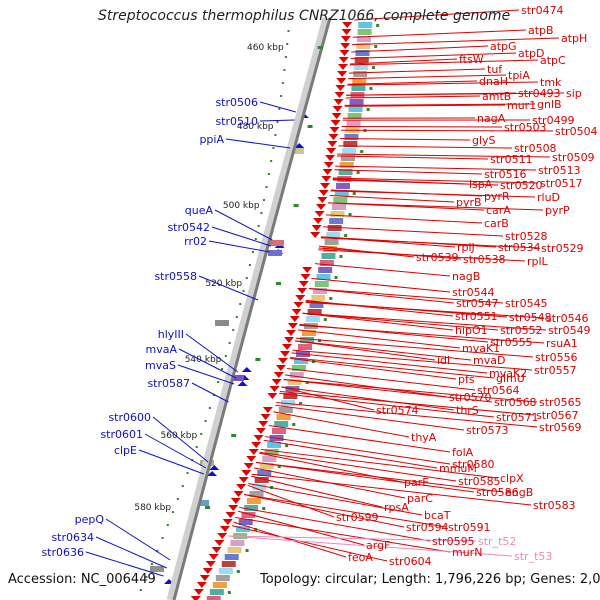 Image resolution: width=600 pixels, height=600 pixels. What do you see at coordinates (470, 397) in the screenshot?
I see `reverse-gene-label: str0570` at bounding box center [470, 397].